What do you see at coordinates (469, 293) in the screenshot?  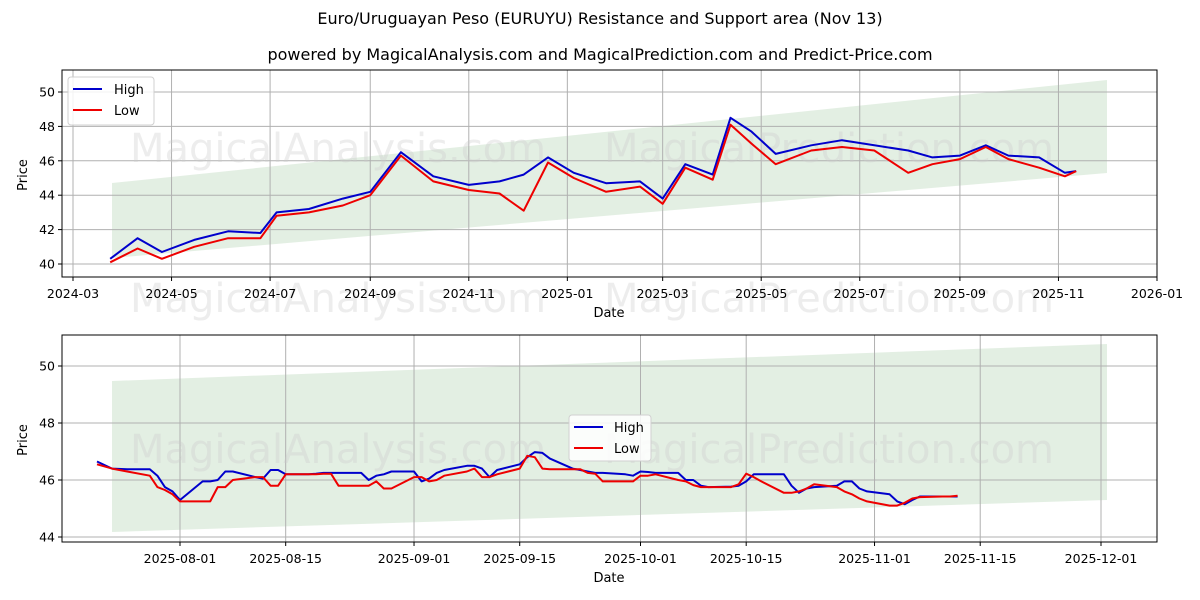 I see `x-tick-label: 2024-11` at bounding box center [469, 293].